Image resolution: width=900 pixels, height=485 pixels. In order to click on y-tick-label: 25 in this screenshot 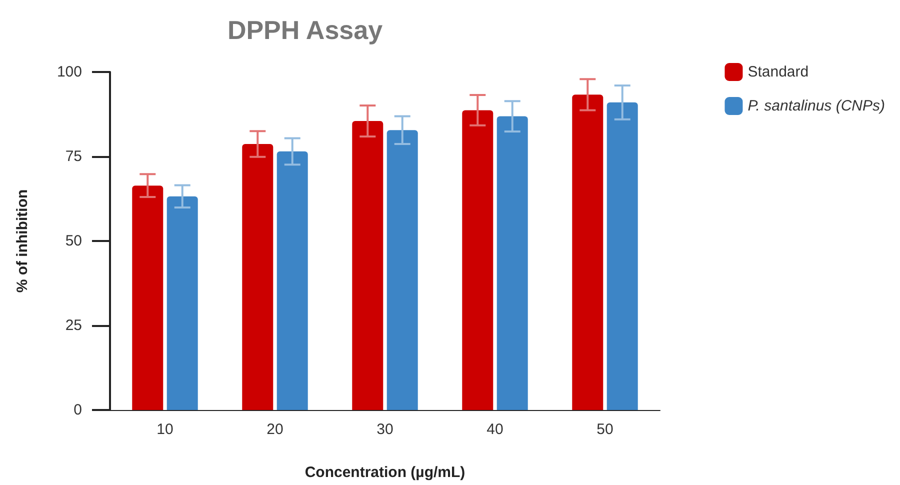, I will do `click(73, 325)`.